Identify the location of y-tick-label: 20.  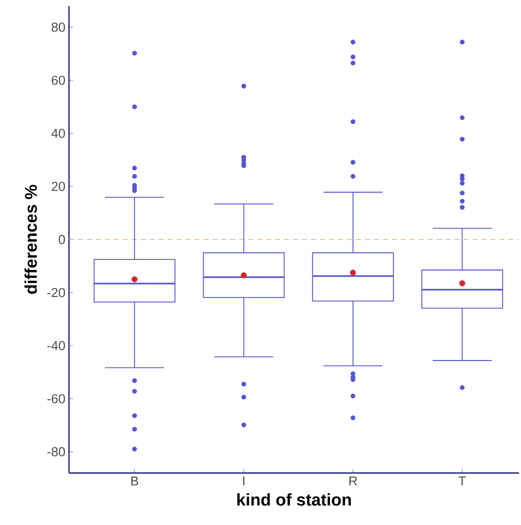
(58, 187).